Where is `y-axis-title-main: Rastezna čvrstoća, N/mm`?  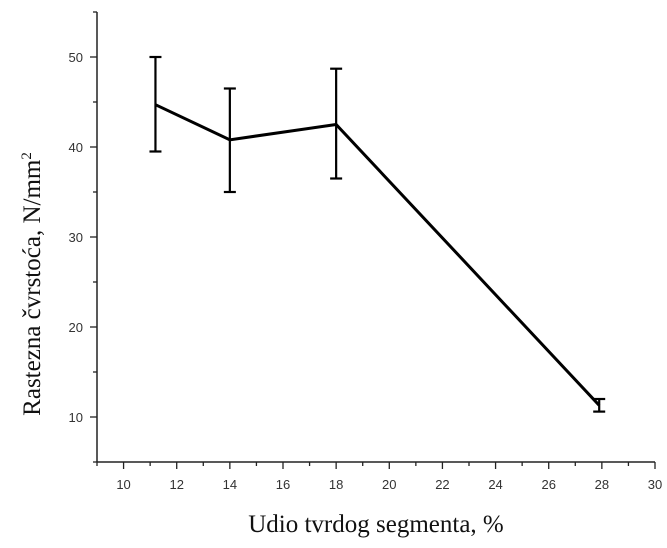
y-axis-title-main: Rastezna čvrstoća, N/mm is located at coordinates (32, 287).